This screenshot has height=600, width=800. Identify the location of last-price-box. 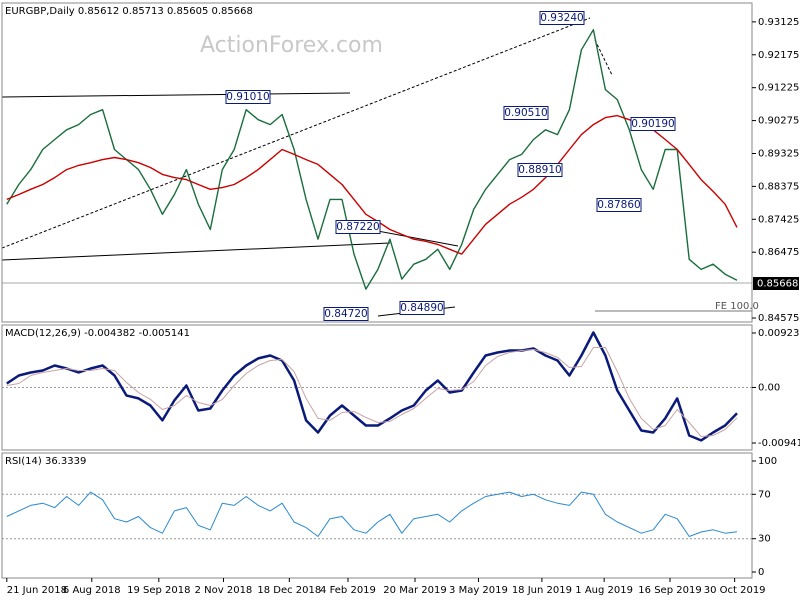
(776, 283).